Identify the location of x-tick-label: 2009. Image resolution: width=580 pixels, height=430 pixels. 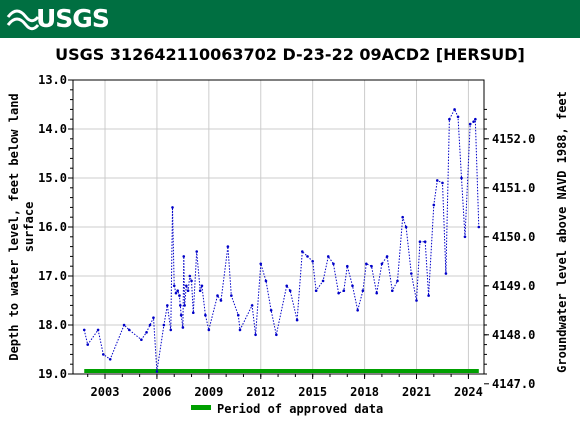
(208, 392).